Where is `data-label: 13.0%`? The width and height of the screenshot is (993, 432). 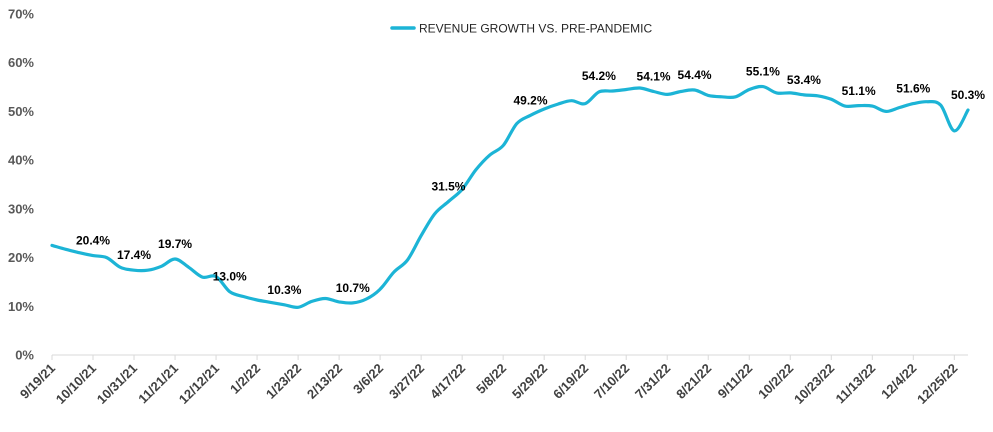
data-label: 13.0% is located at coordinates (230, 277).